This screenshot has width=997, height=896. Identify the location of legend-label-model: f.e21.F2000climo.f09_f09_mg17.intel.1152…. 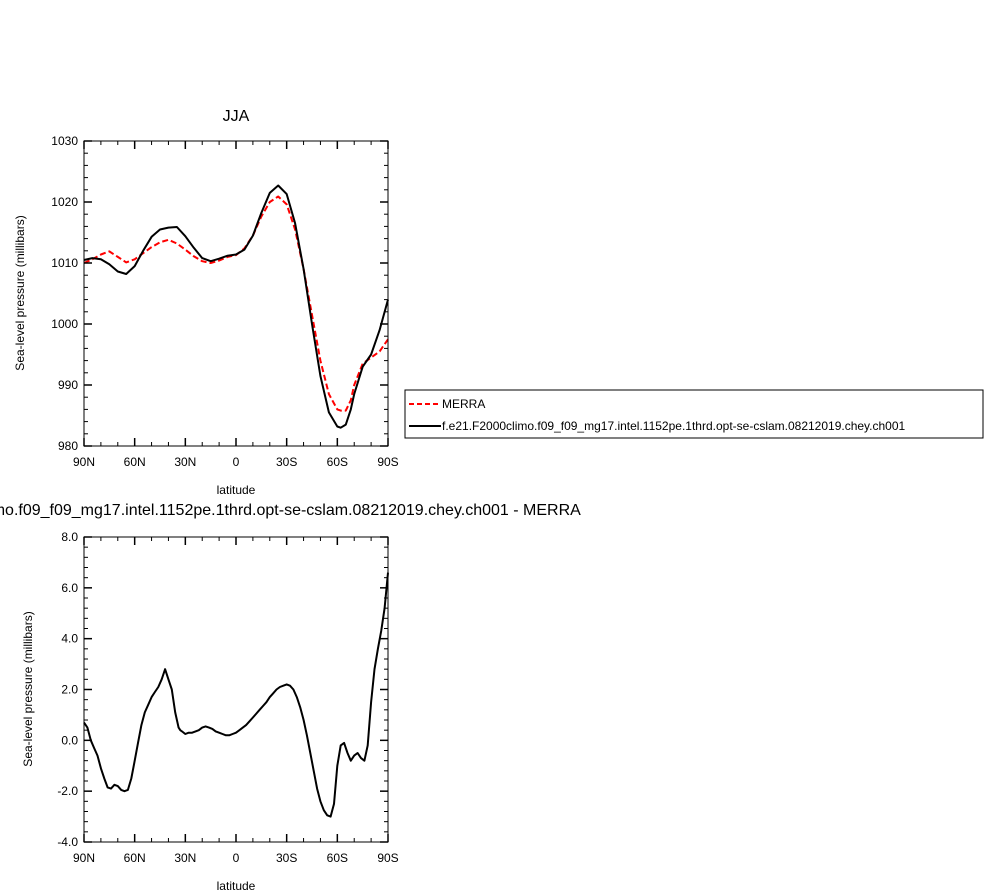
(674, 426).